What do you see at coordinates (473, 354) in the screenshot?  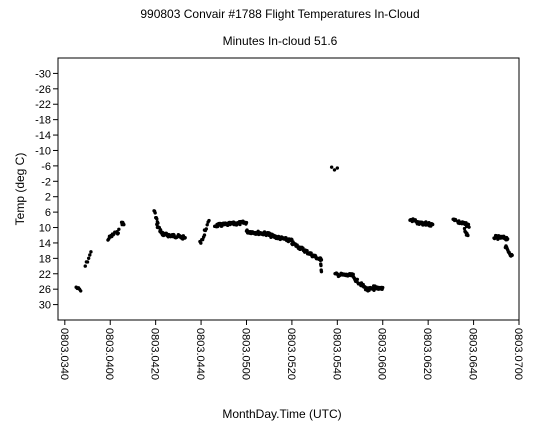 I see `x-tick-label: 0803.0640` at bounding box center [473, 354].